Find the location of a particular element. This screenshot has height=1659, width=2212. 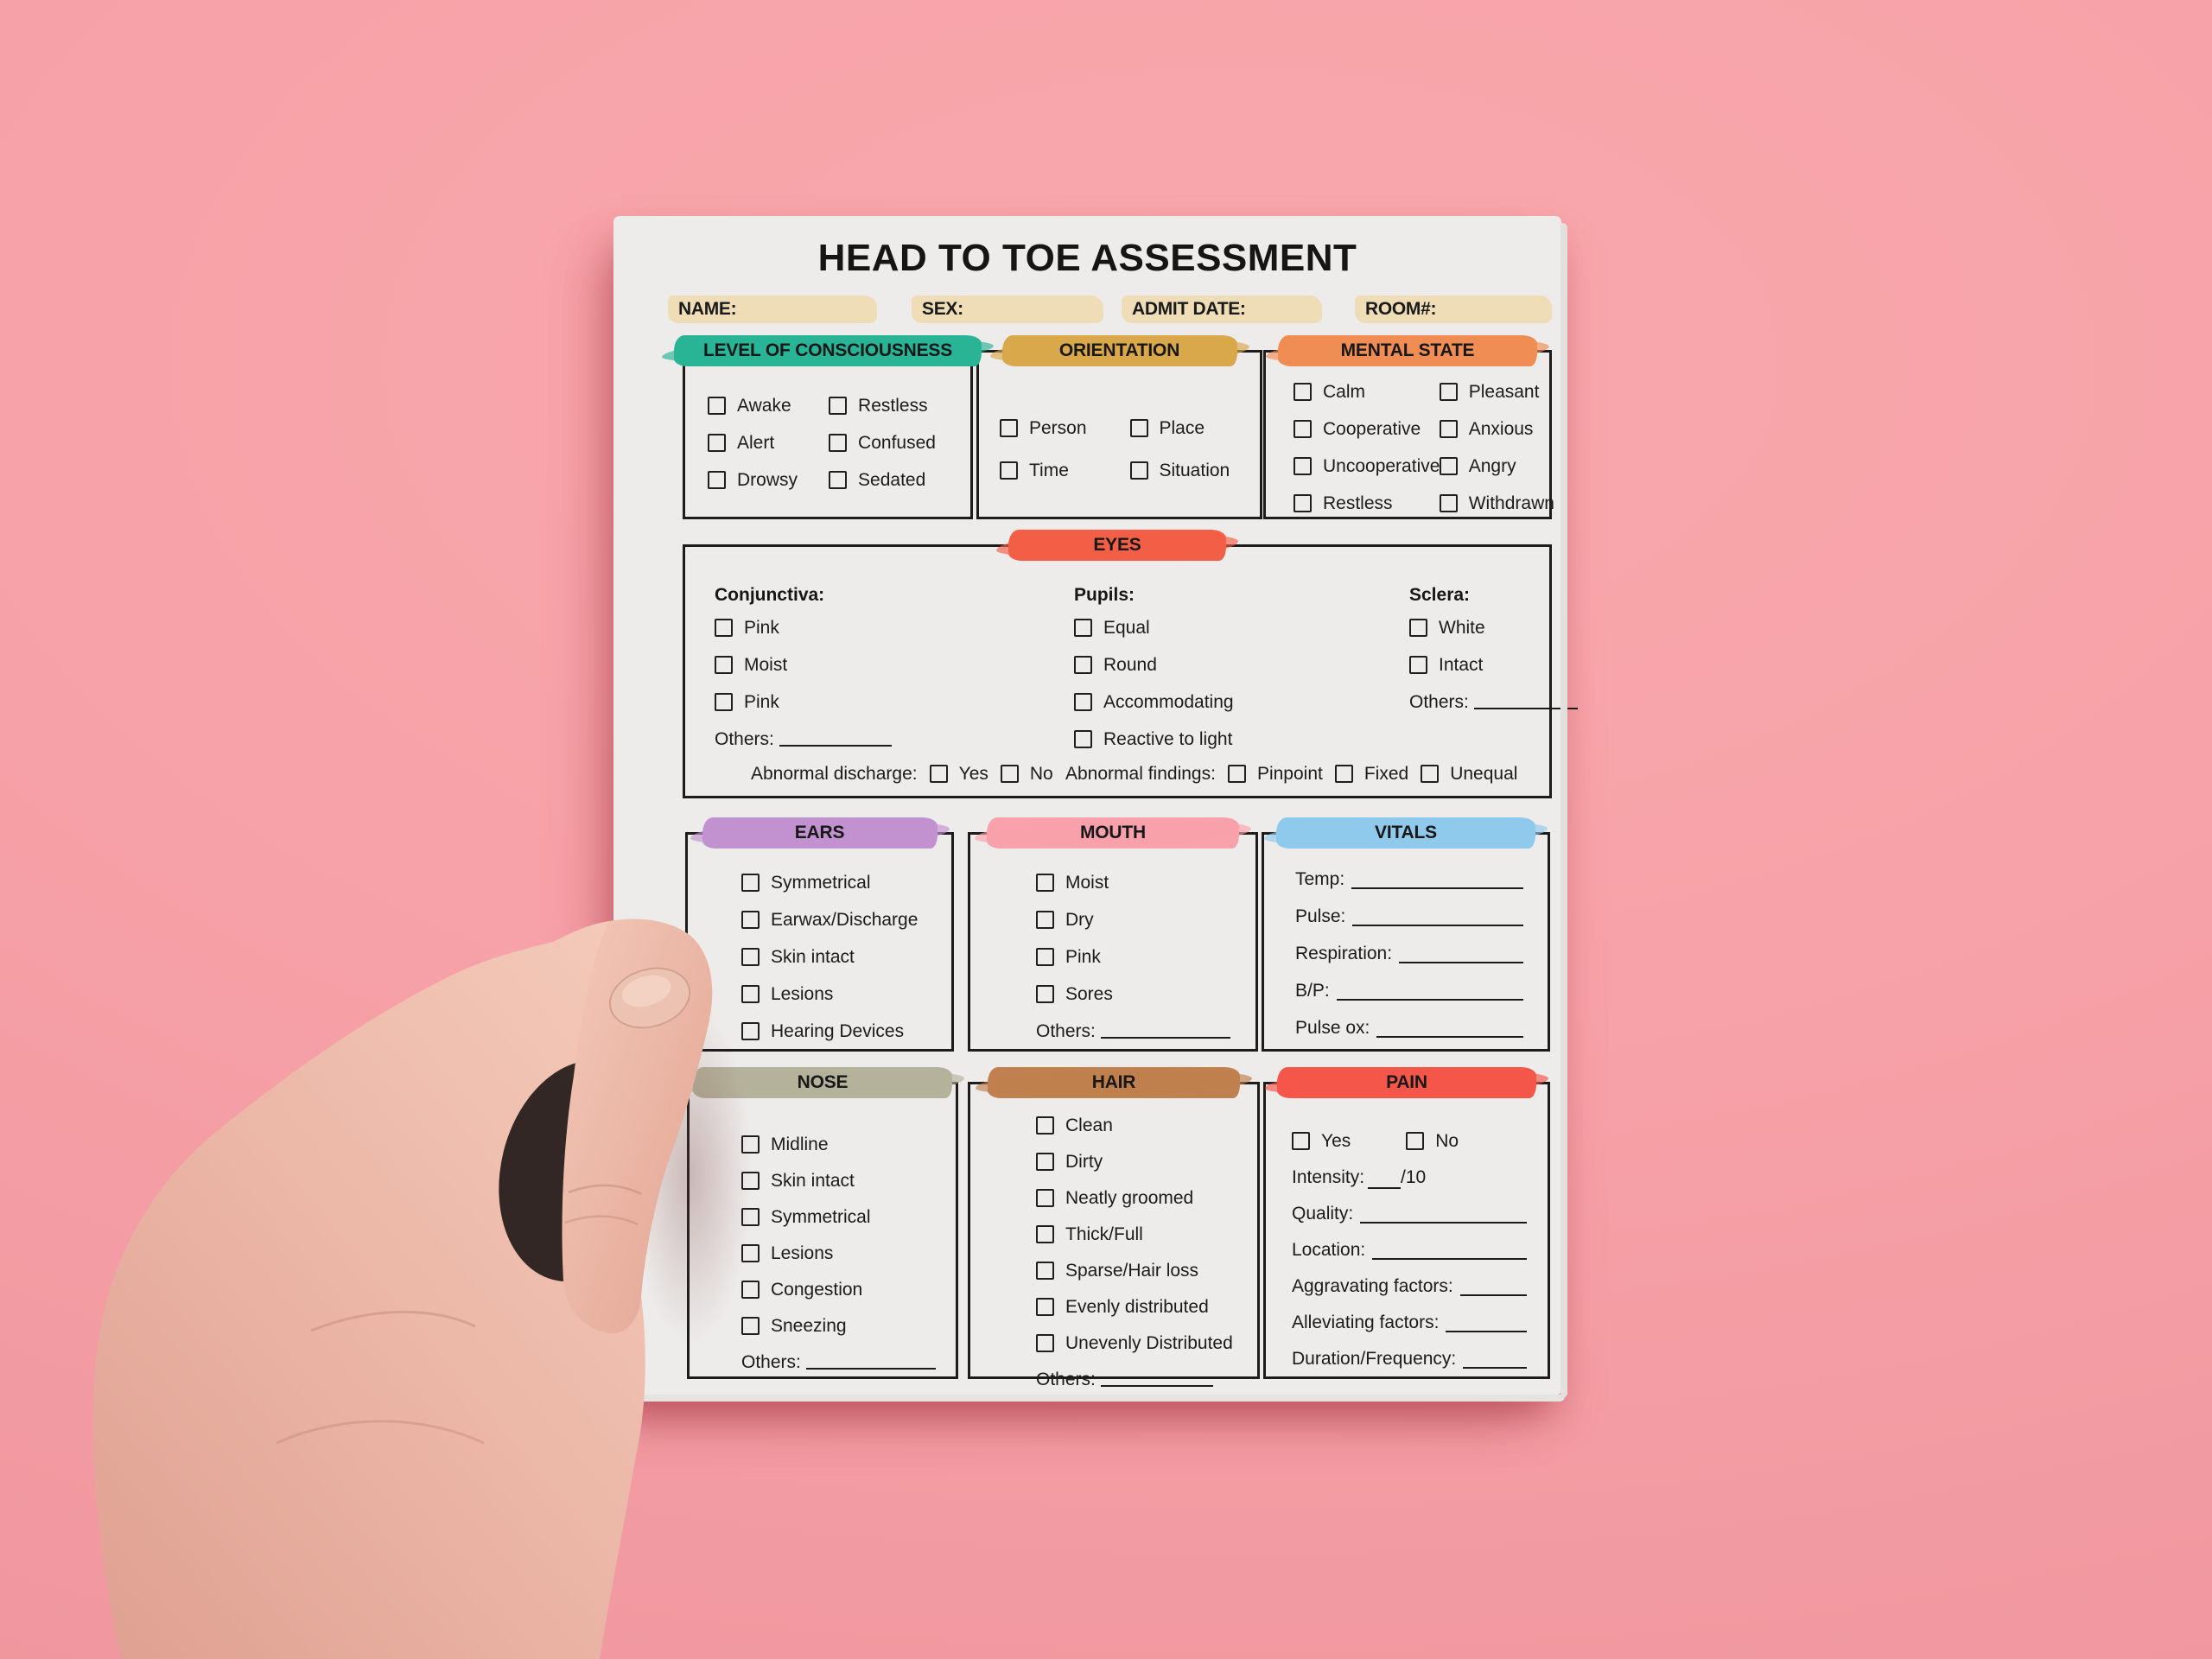

option-label: Lesions is located at coordinates (802, 994).